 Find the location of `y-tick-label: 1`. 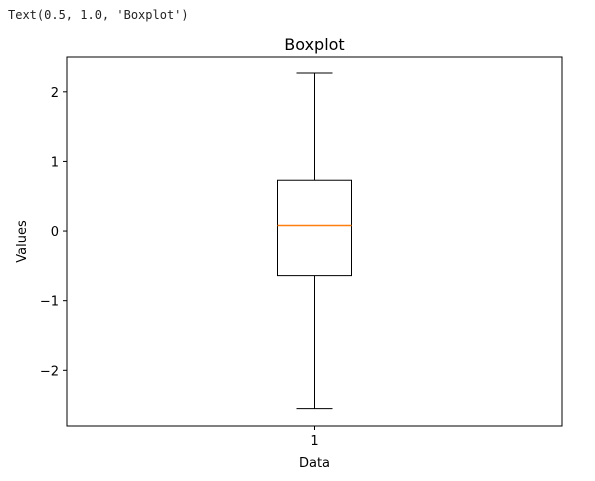

y-tick-label: 1 is located at coordinates (55, 162).